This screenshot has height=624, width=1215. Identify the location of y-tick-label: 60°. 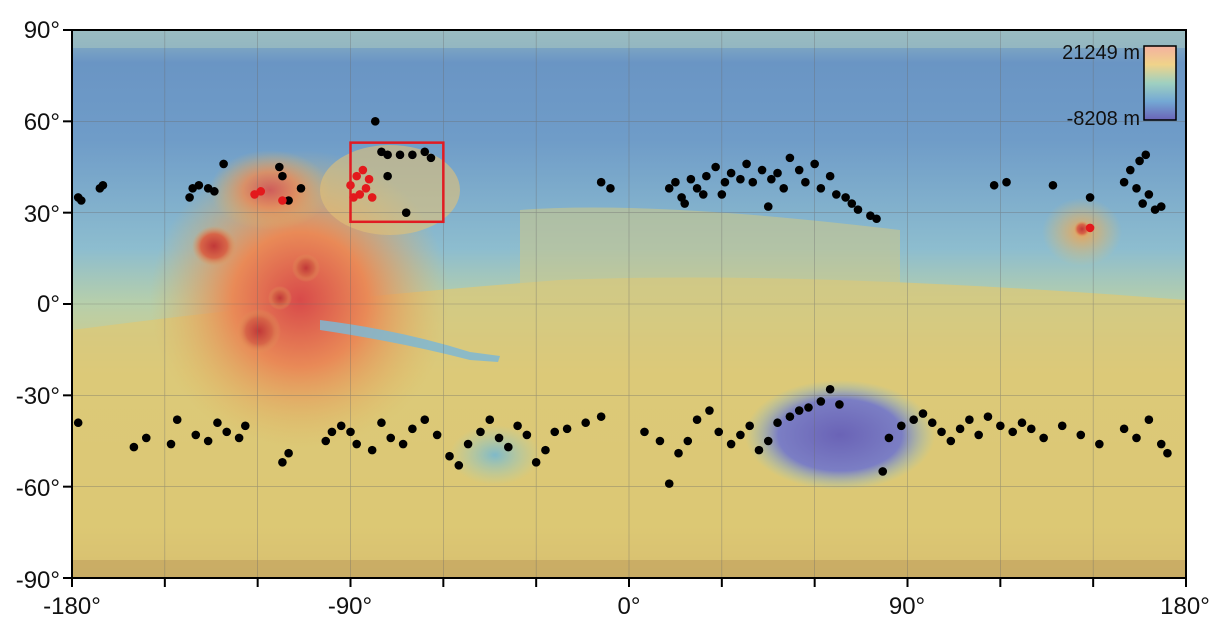
(42, 122).